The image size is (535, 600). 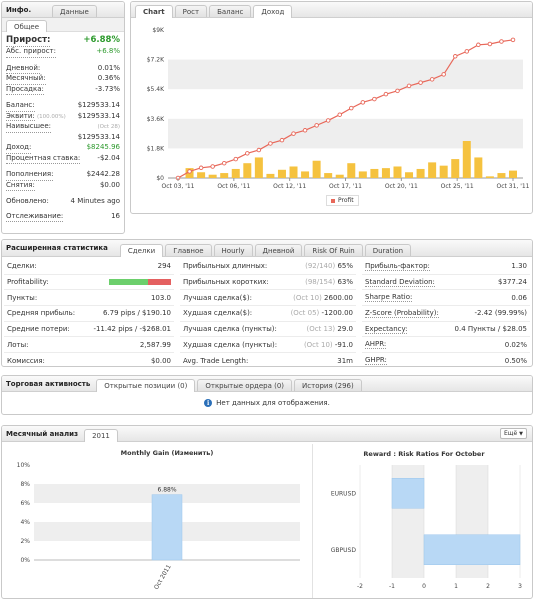 I want to click on tracking-label: Отслеживание:, so click(x=35, y=216).